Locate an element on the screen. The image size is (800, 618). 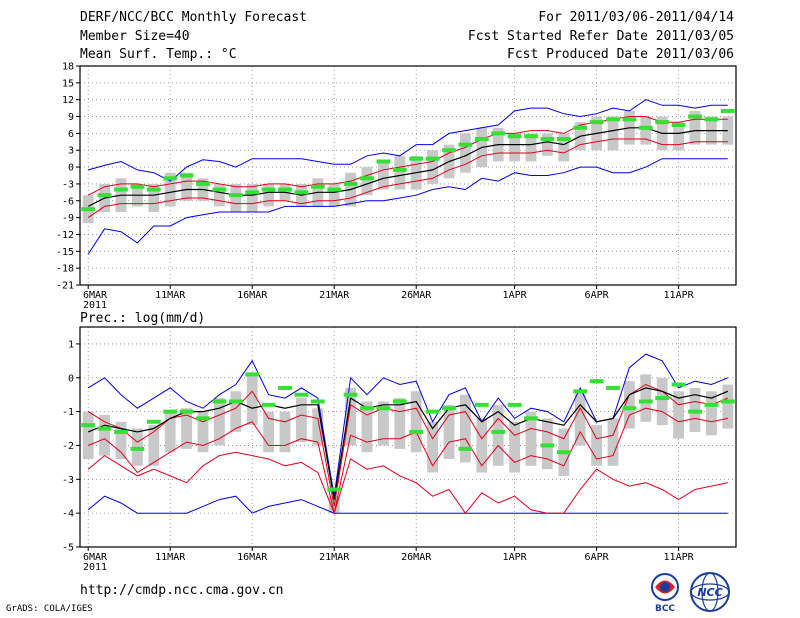
temperature-xtick-label: 11APR is located at coordinates (679, 295).